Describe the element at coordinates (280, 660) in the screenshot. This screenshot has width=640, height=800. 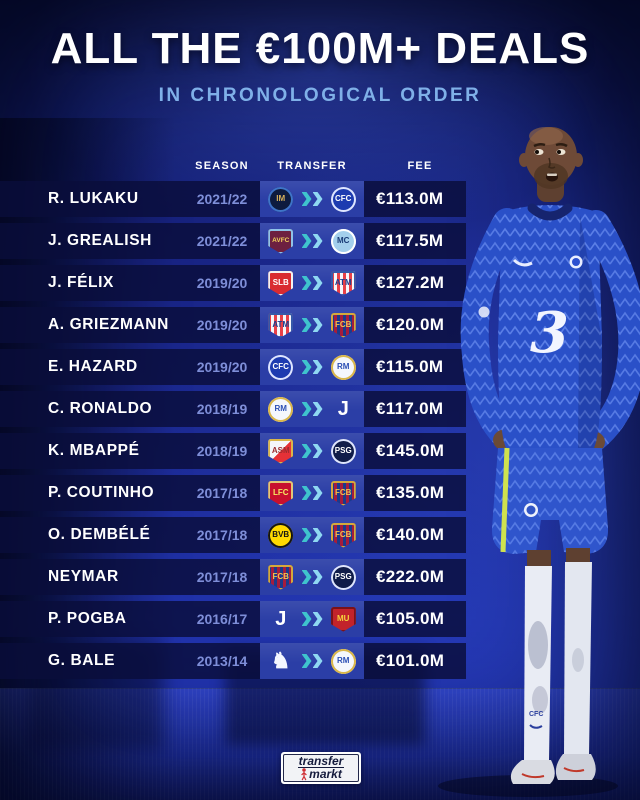
I see `club-badge-tottenham: ♞` at that location.